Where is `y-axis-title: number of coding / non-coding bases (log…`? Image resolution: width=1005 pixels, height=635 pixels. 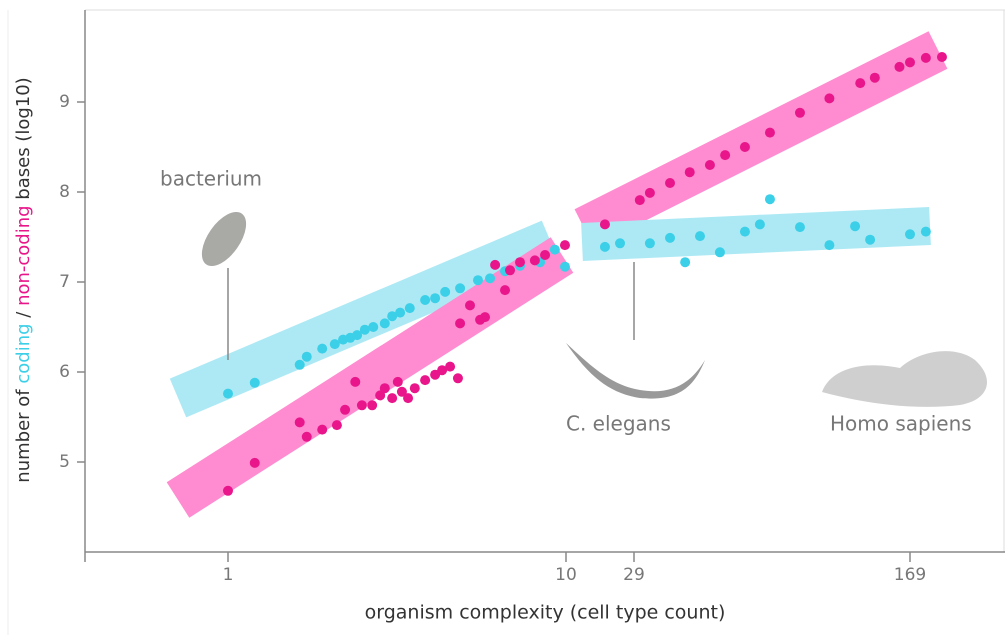
y-axis-title: number of coding / non-coding bases (log… is located at coordinates (23, 279).